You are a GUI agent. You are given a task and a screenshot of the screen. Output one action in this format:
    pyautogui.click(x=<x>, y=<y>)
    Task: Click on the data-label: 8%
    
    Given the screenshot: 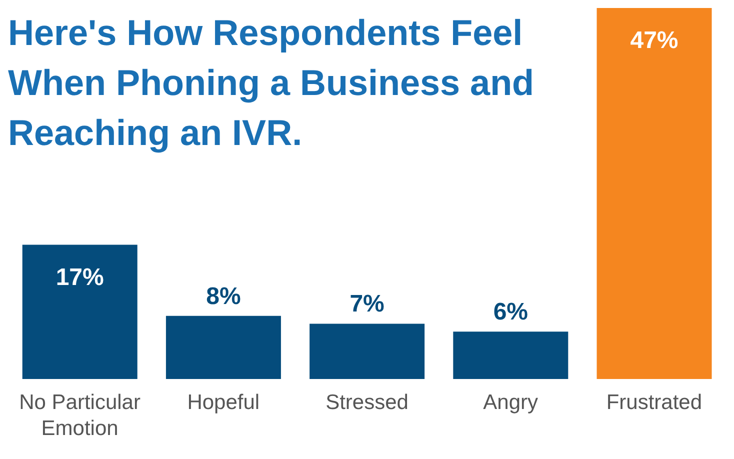 What is the action you would take?
    pyautogui.click(x=223, y=296)
    